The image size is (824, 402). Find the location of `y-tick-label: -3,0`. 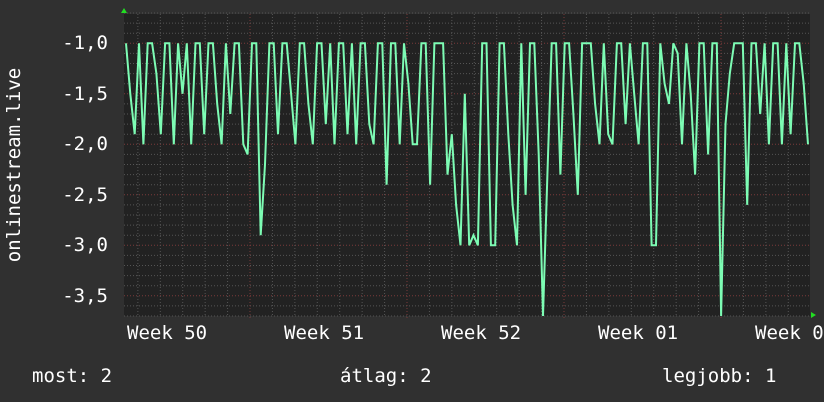

y-tick-label: -3,0 is located at coordinates (85, 245).